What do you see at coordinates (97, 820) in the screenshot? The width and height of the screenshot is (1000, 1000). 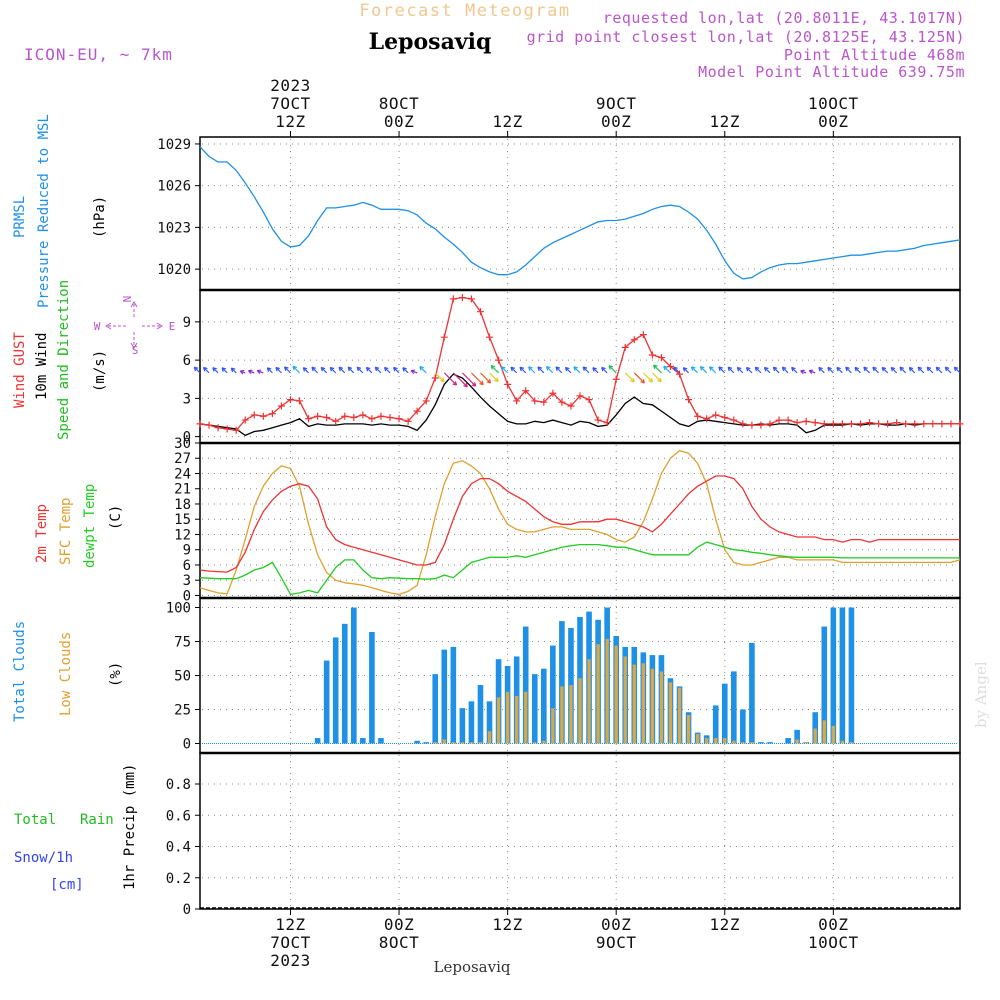 I see `precip-rain-label: Rain` at bounding box center [97, 820].